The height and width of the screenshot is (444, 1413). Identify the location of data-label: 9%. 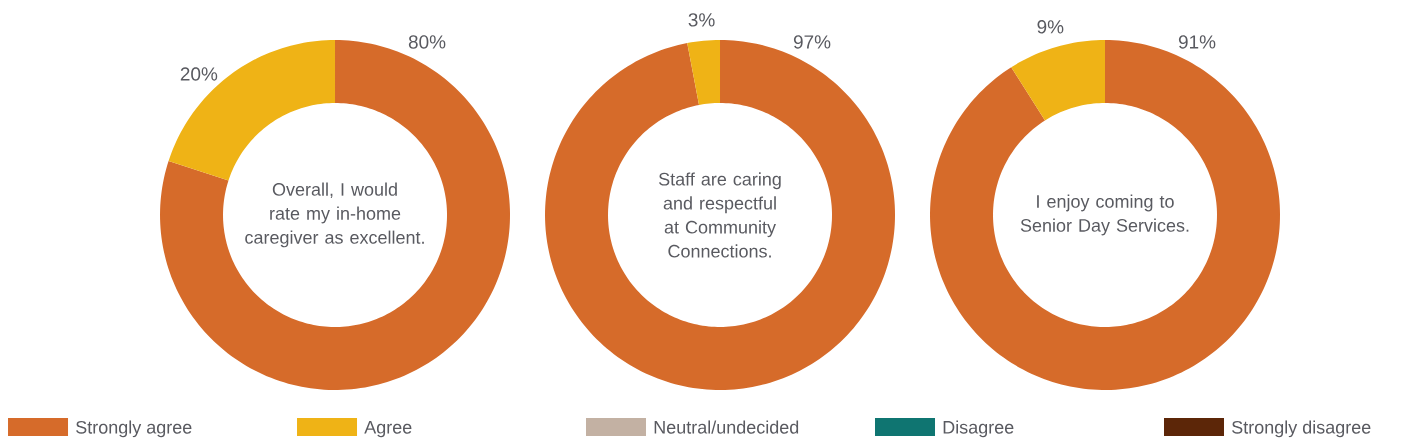
(1050, 27).